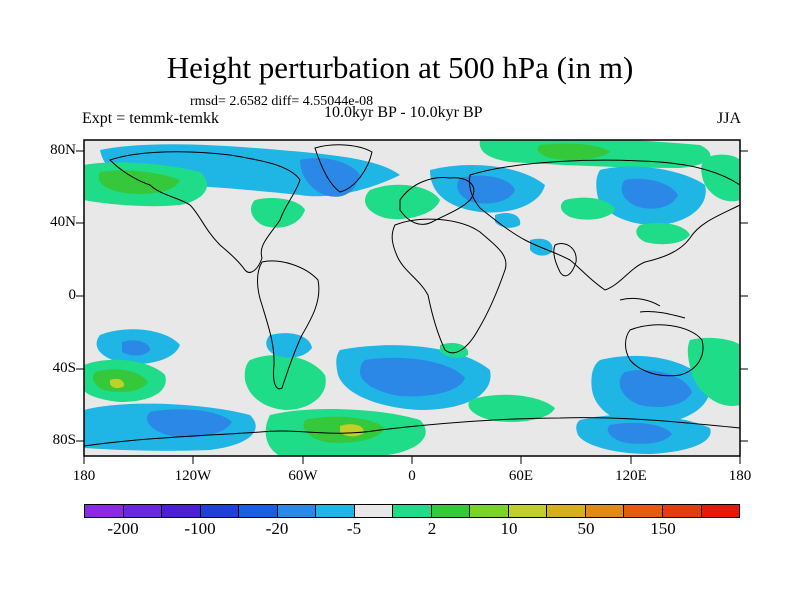  Describe the element at coordinates (63, 222) in the screenshot. I see `lat-tick-label: 40N` at that location.